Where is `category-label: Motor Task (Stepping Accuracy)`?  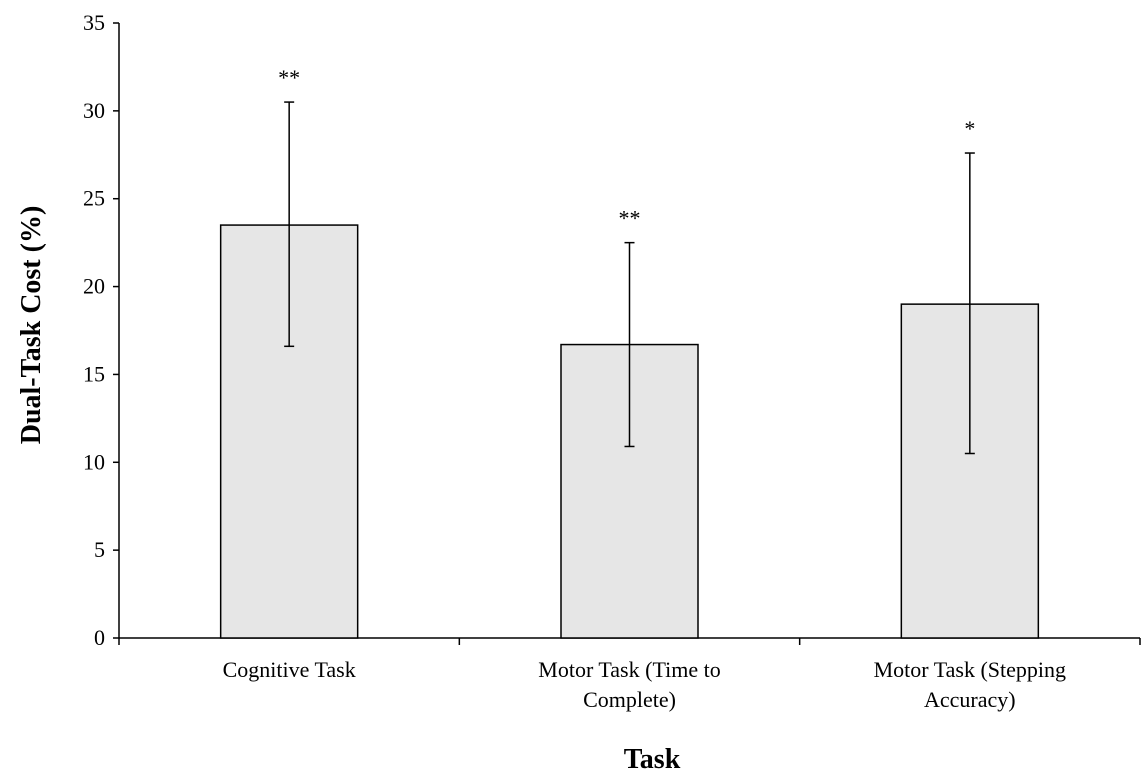 category-label: Motor Task (Stepping Accuracy) is located at coordinates (970, 684).